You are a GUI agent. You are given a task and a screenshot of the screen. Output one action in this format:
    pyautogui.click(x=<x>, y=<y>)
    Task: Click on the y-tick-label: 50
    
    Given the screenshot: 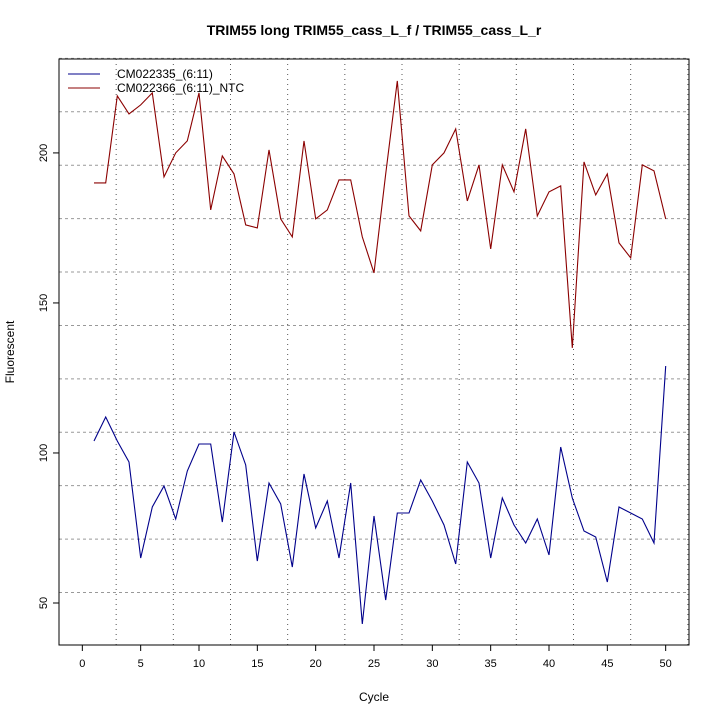 What is the action you would take?
    pyautogui.click(x=44, y=603)
    